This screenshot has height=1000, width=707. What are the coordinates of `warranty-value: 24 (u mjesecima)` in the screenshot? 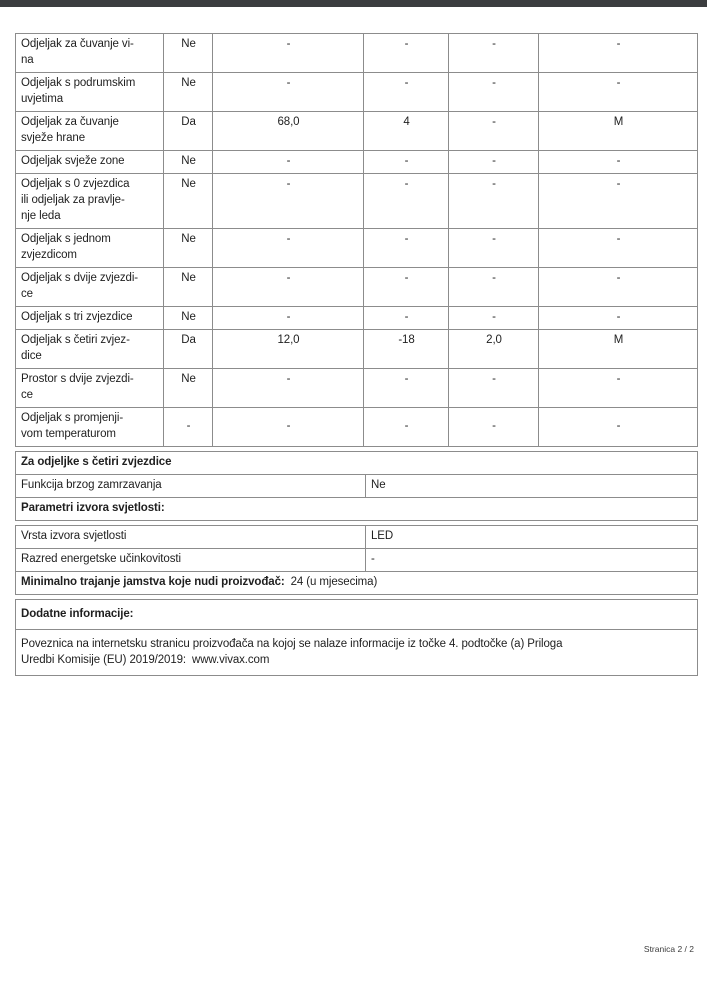 It's located at (334, 582).